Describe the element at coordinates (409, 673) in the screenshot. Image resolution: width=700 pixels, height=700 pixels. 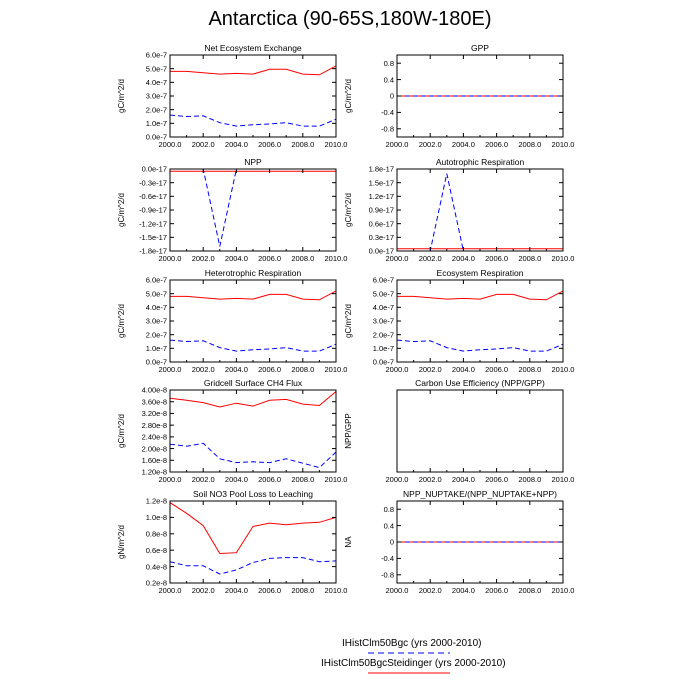
I see `legend-line-steidinger` at that location.